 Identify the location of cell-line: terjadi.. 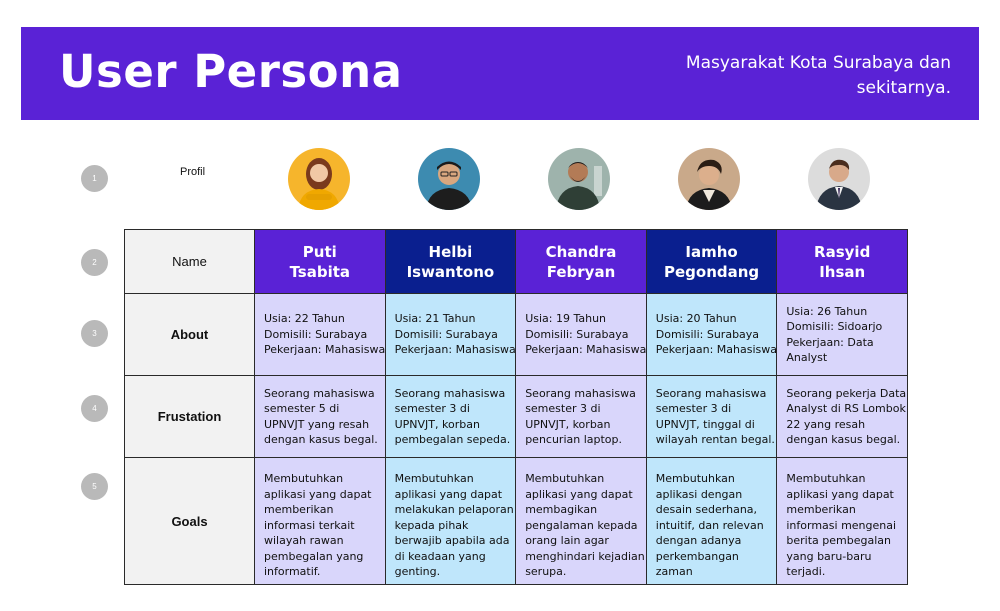
(806, 572).